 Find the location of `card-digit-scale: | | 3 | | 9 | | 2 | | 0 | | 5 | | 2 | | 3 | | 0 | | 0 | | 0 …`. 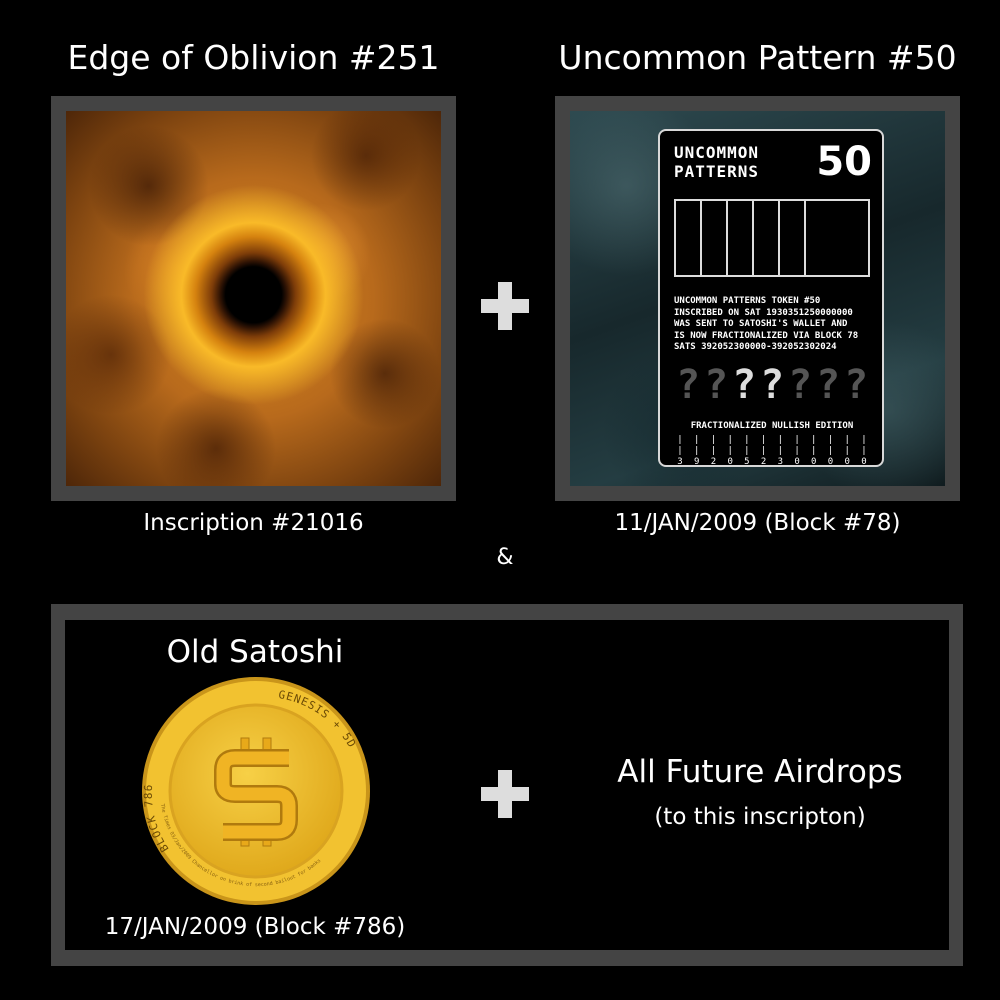

card-digit-scale: | | 3 | | 9 | | 2 | | 0 | | 5 | | 2 | | 3 | | 0 | | 0 | | 0 … is located at coordinates (772, 451).